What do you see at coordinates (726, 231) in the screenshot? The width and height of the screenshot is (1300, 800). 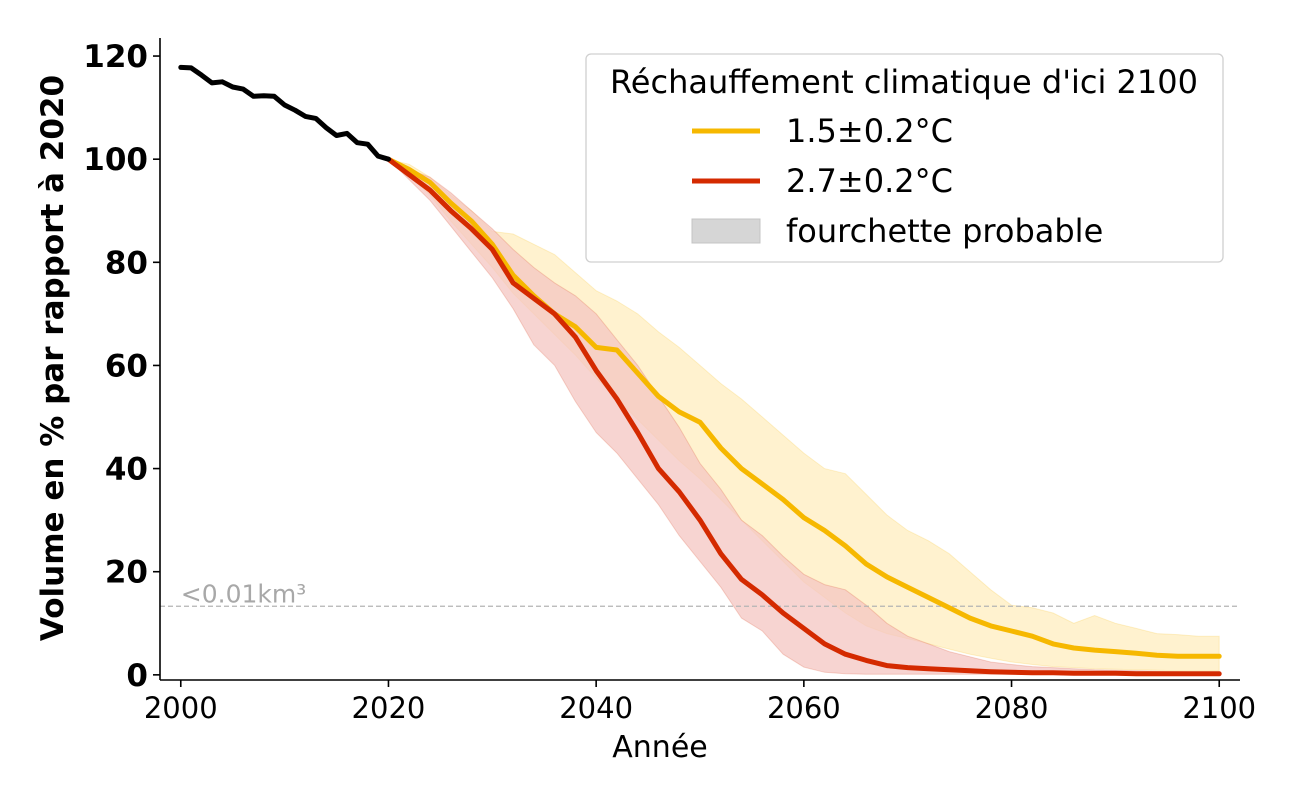 I see `legend-swatch-range` at bounding box center [726, 231].